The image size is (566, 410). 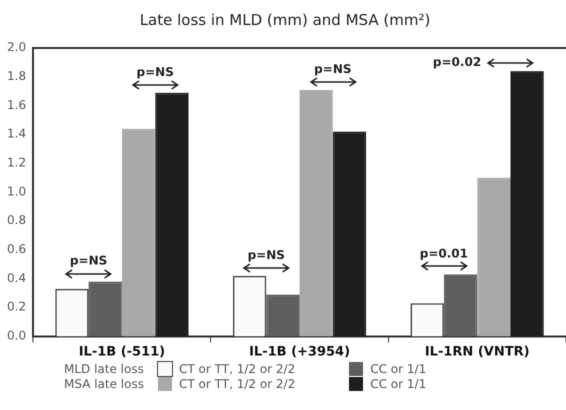 I want to click on y-tick-label: 1.6, so click(x=16, y=105).